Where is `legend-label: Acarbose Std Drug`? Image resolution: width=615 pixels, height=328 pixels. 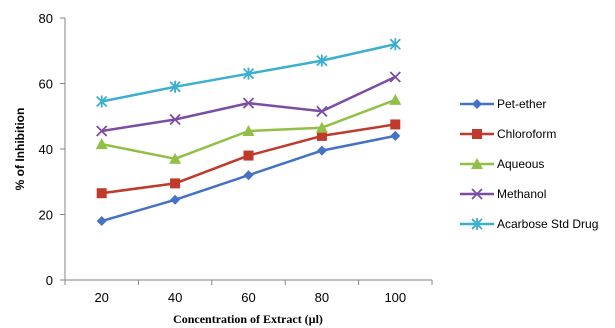 legend-label: Acarbose Std Drug is located at coordinates (547, 224).